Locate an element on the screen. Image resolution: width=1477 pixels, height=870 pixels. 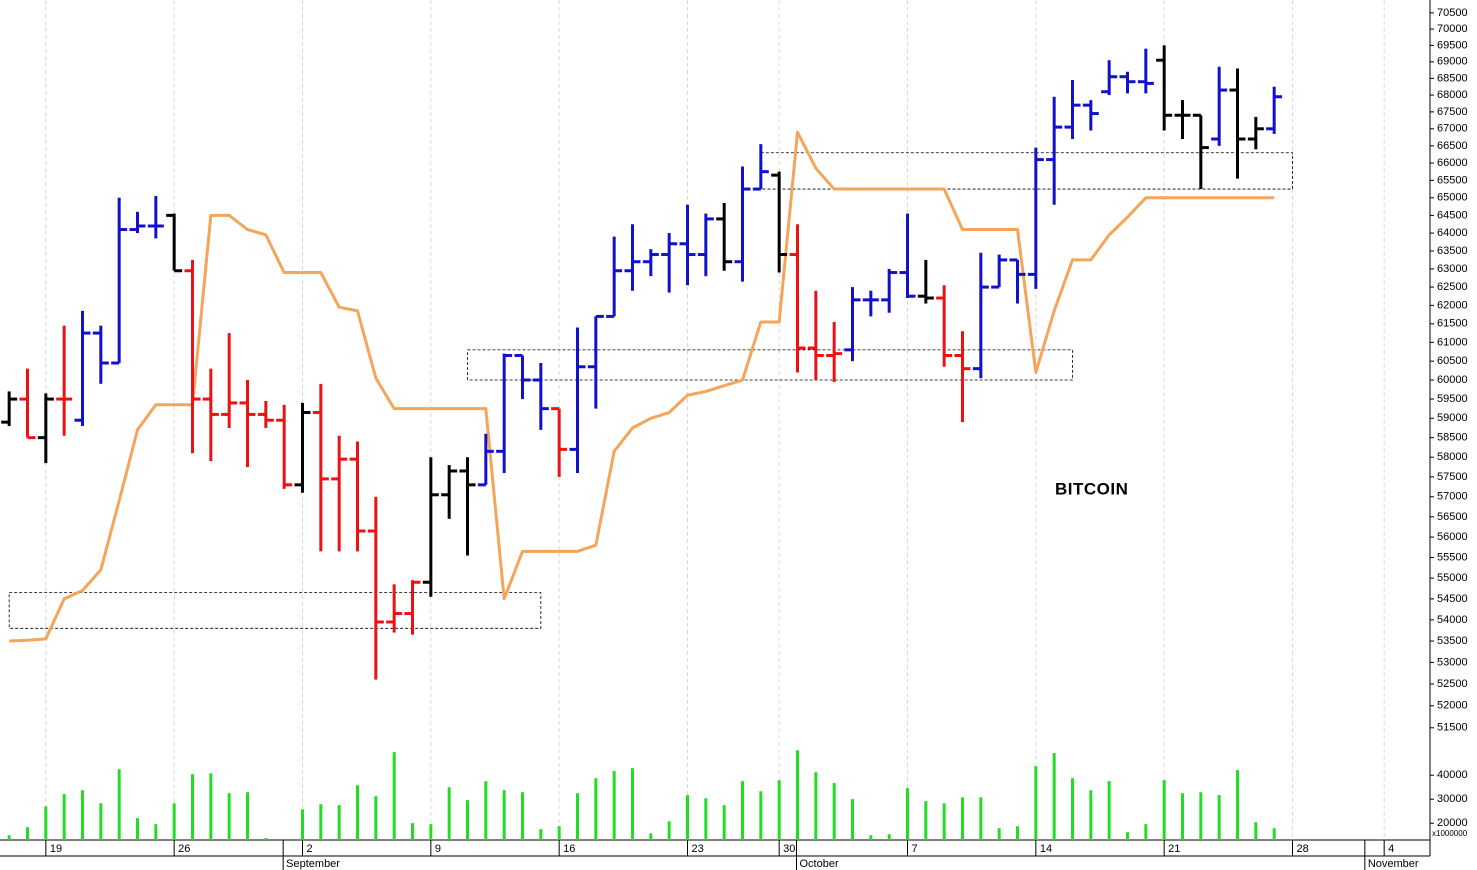
x-tick-label: 4 is located at coordinates (1391, 849).